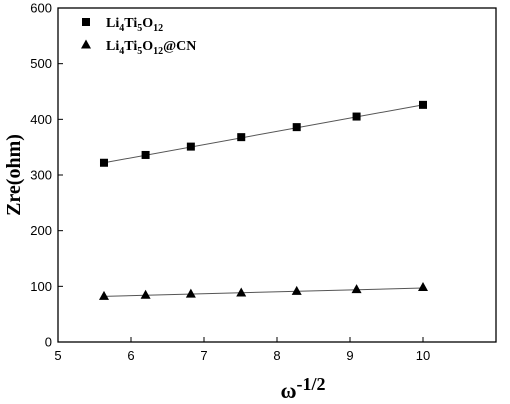 The width and height of the screenshot is (510, 404). I want to click on x-tick-label: 10, so click(423, 355).